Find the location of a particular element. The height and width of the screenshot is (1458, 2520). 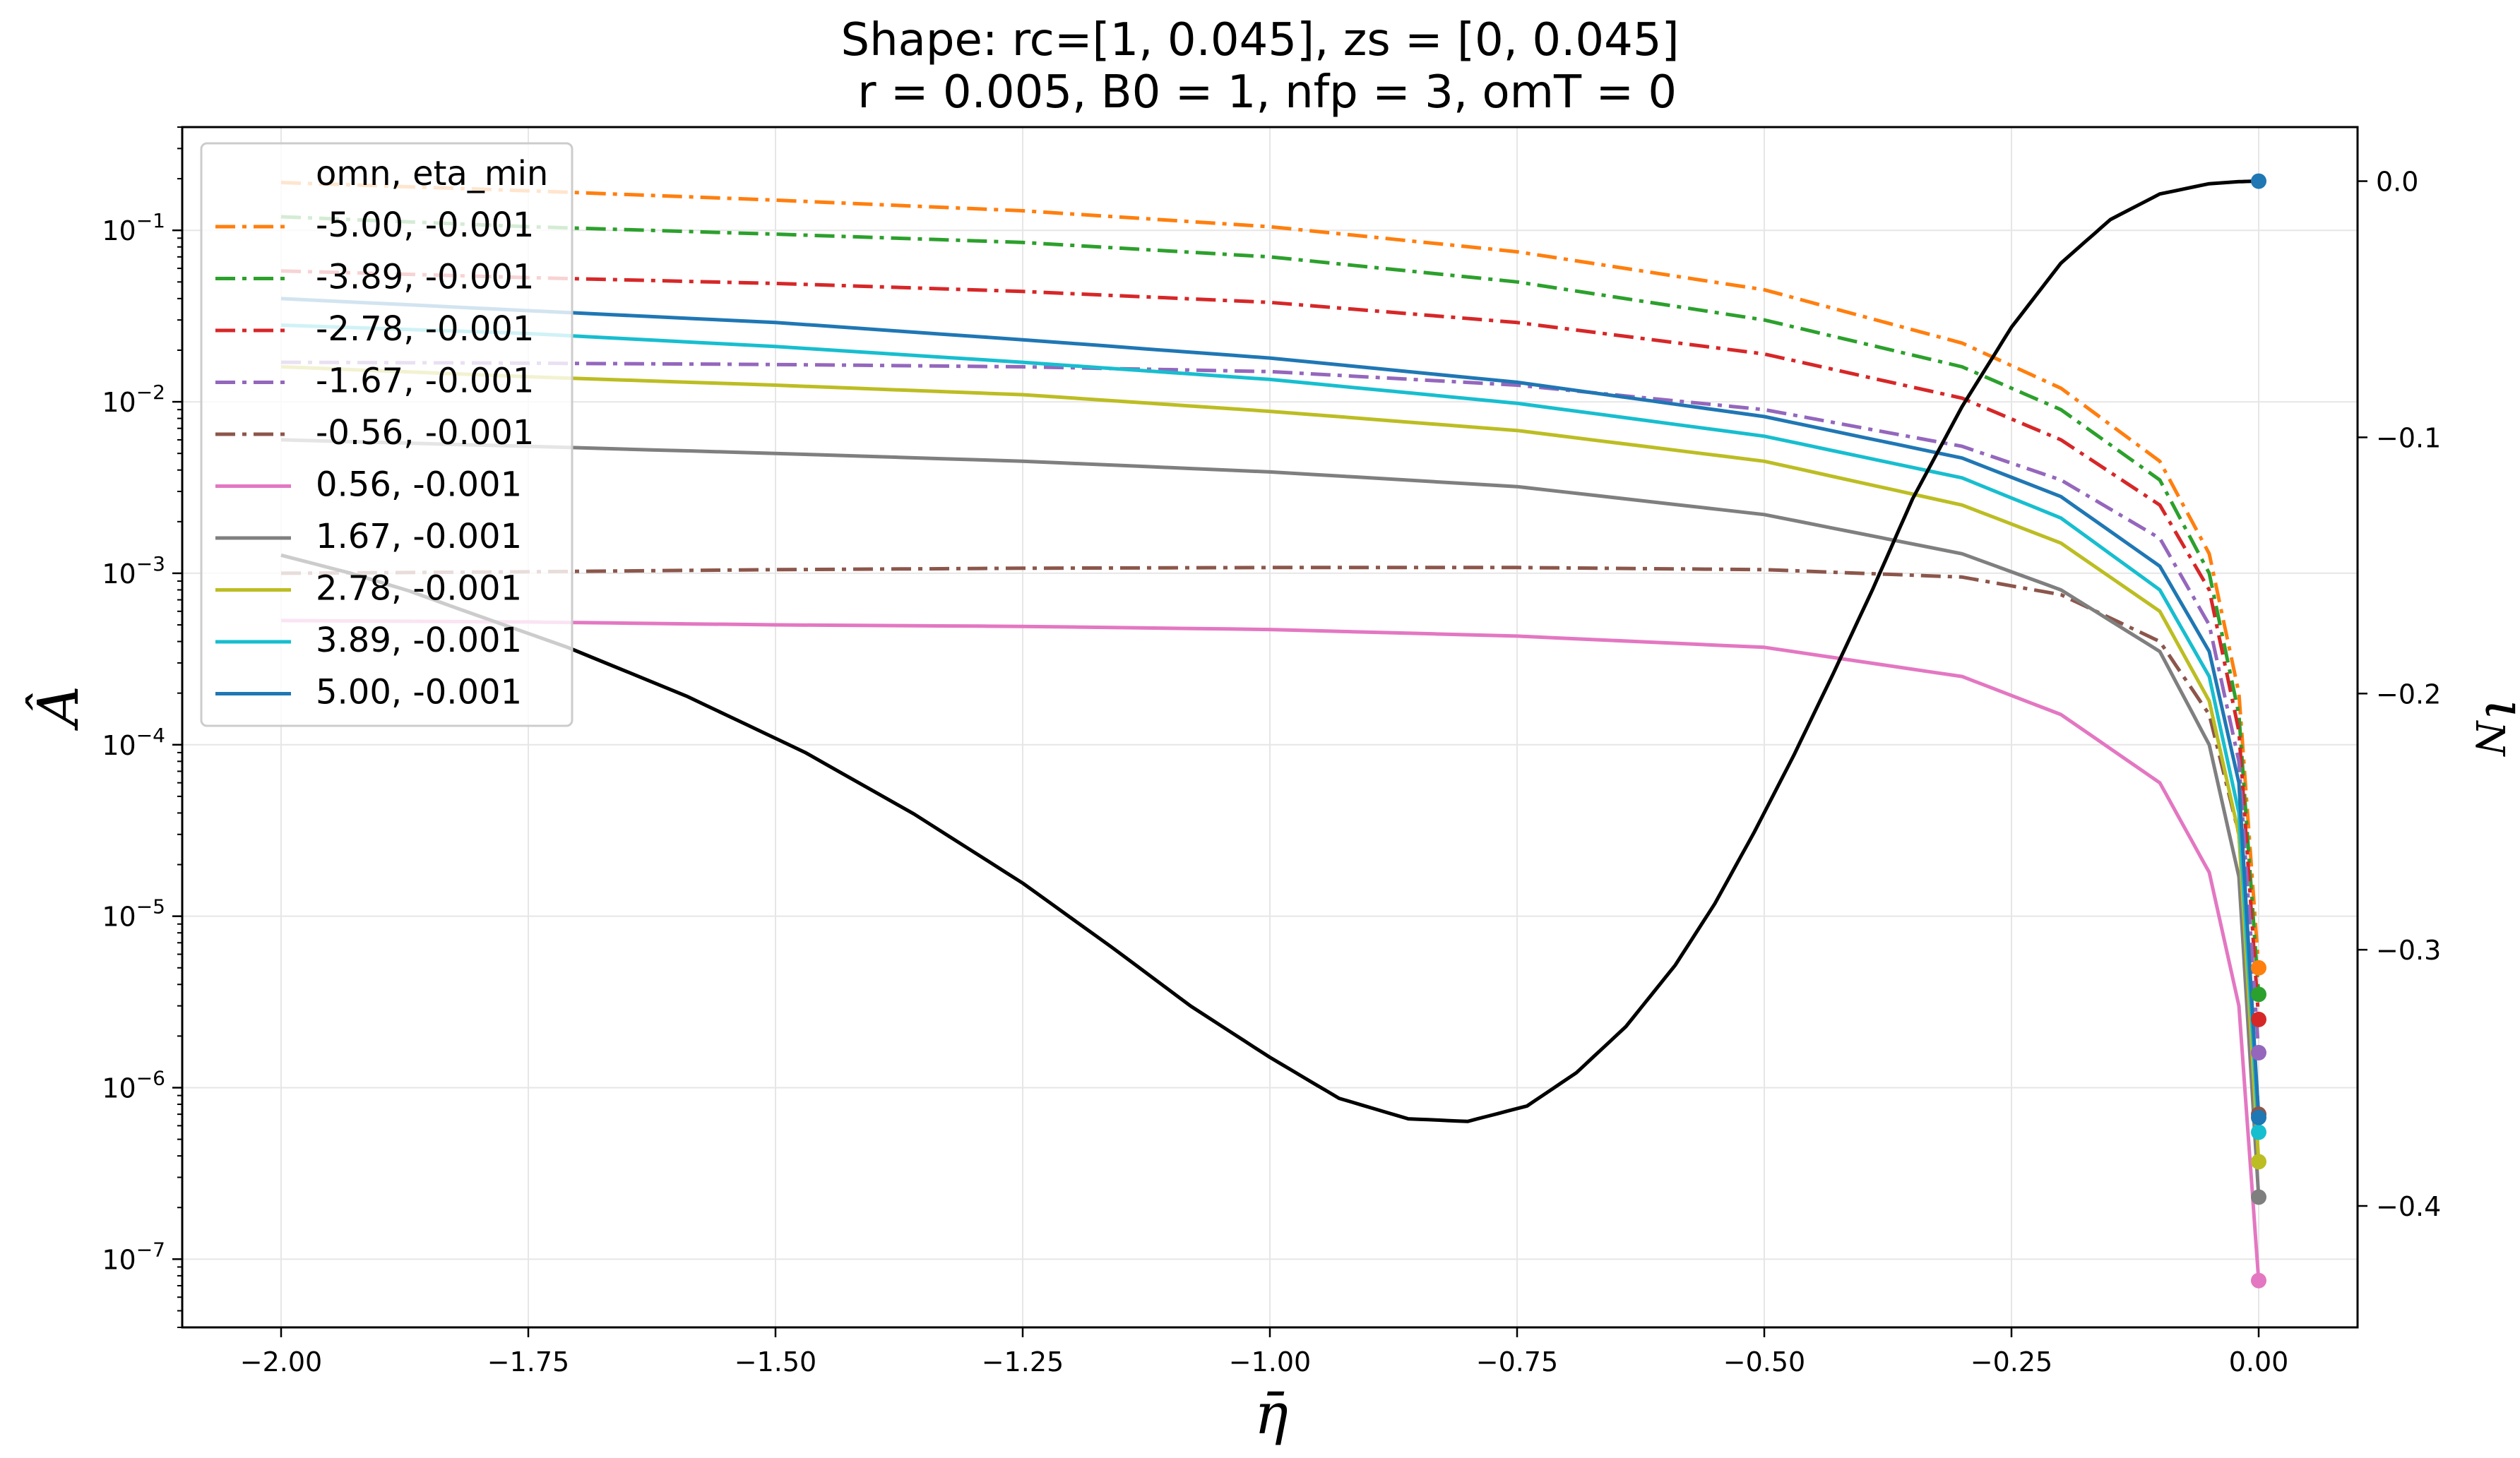

x-tick-label: −1.75 is located at coordinates (528, 1362).